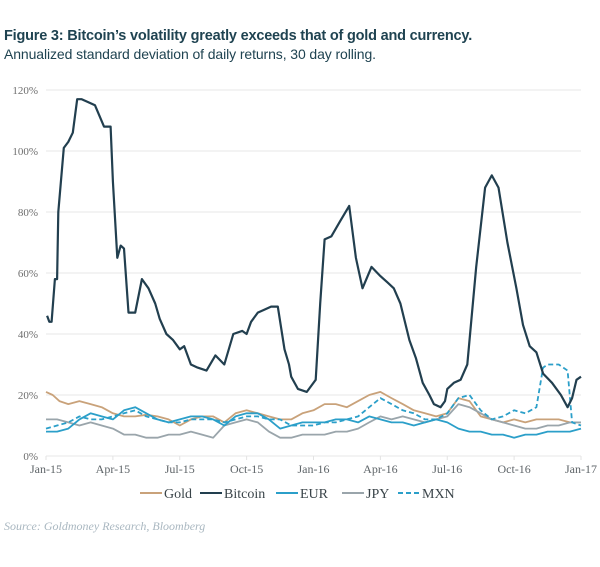  What do you see at coordinates (377, 494) in the screenshot?
I see `legend-label: JPY` at bounding box center [377, 494].